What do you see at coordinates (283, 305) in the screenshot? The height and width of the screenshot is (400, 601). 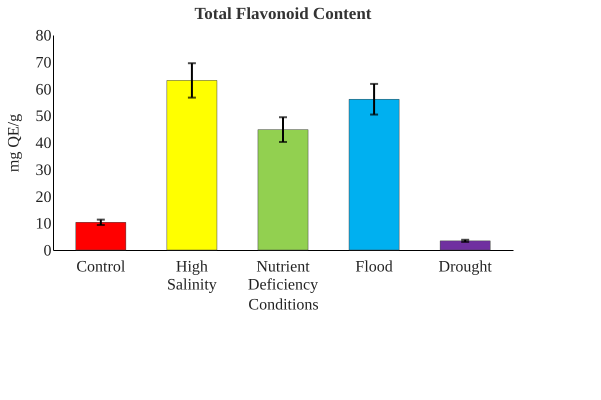 I see `x-axis-title: Conditions` at bounding box center [283, 305].